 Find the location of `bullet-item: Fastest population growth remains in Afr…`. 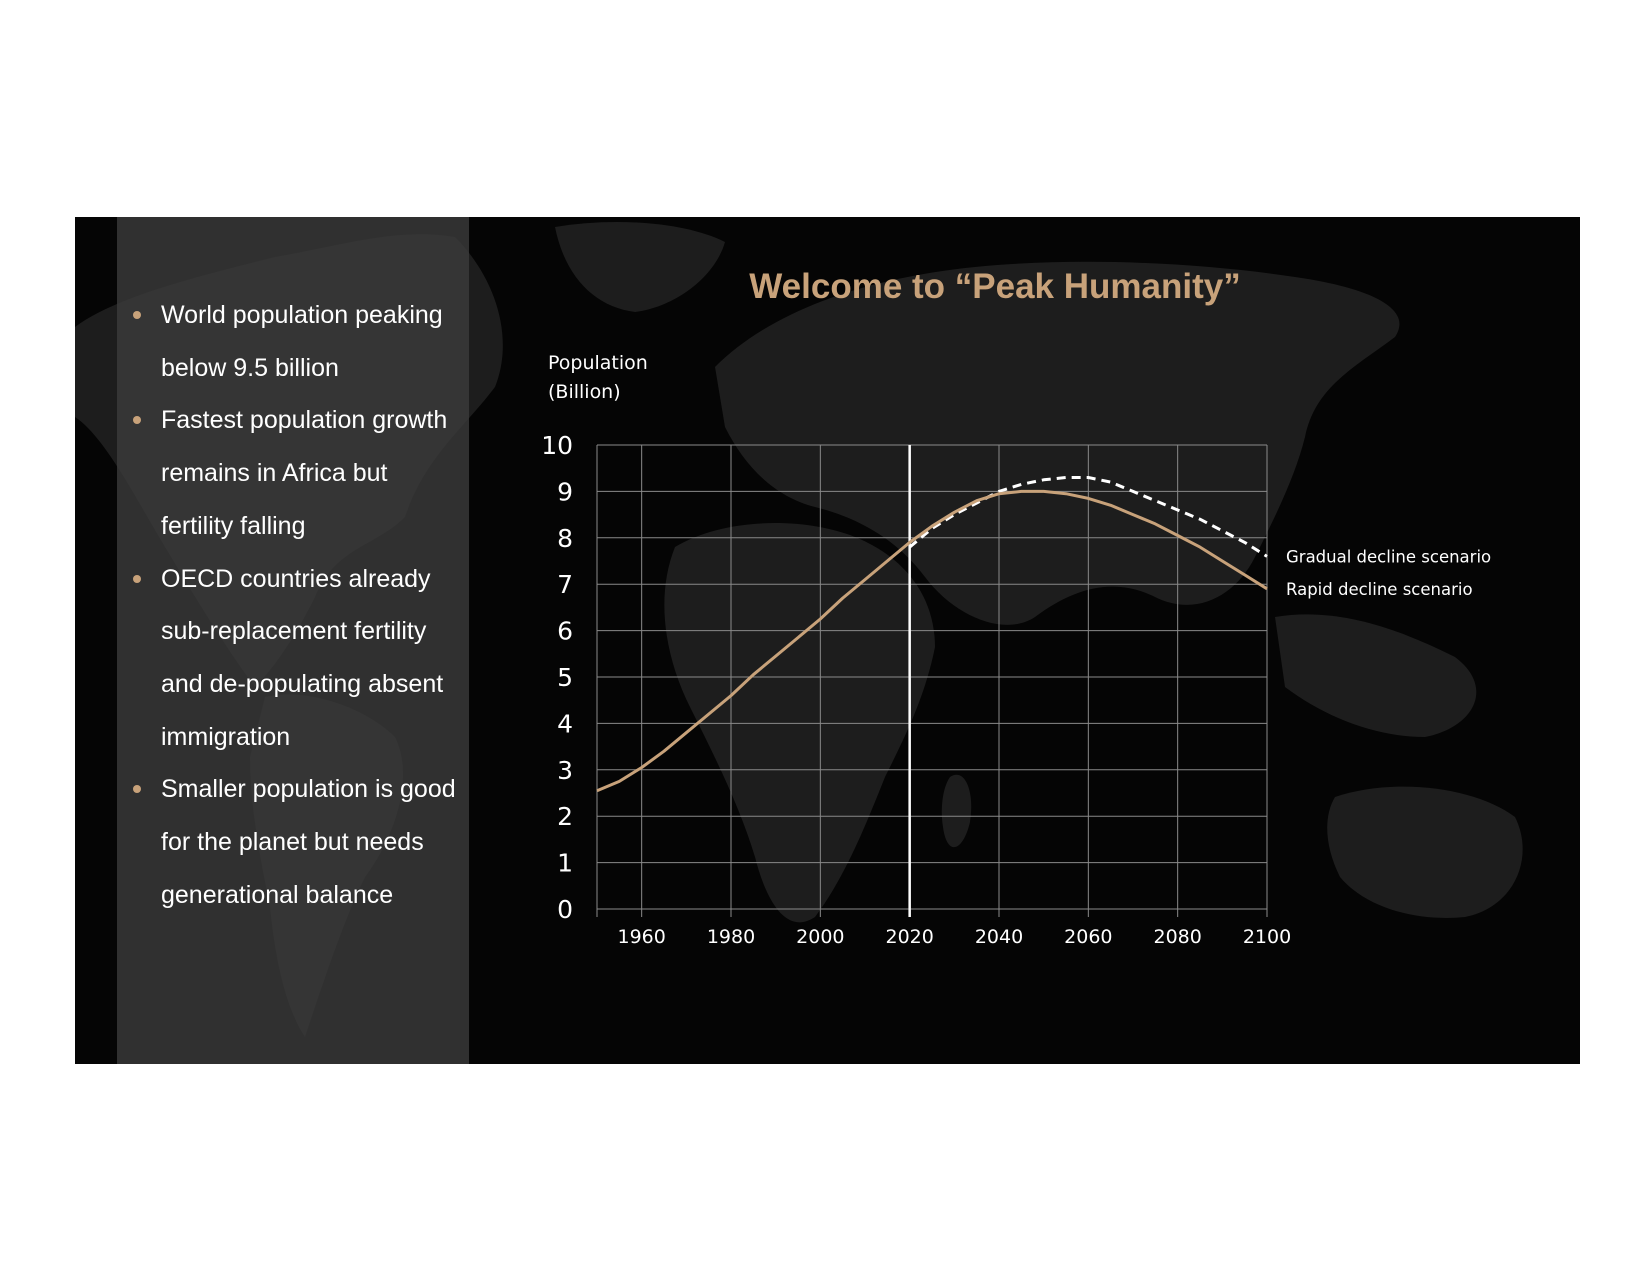

bullet-item: Fastest population growth remains in Afr… is located at coordinates (293, 473).